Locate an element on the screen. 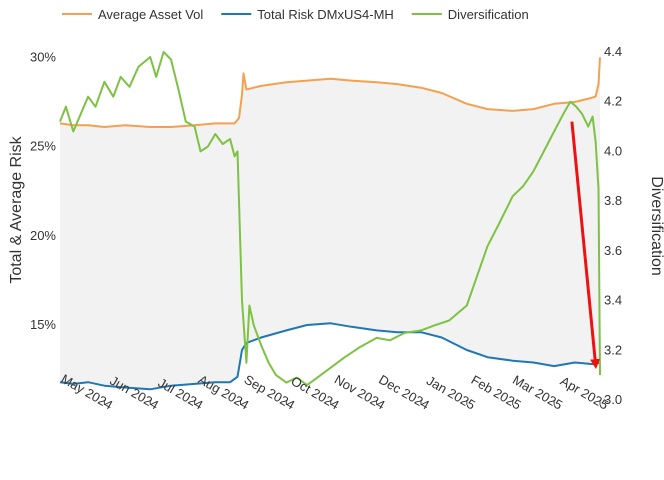  x-tick-label: Dec 2024 is located at coordinates (404, 392).